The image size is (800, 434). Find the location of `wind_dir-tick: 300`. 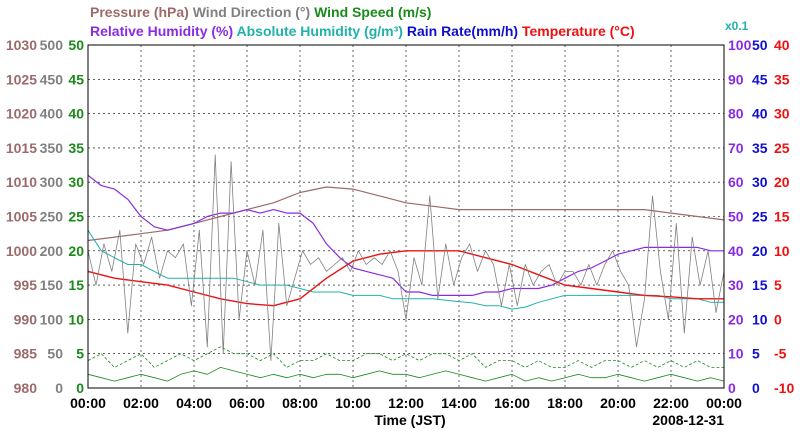

wind_dir-tick: 300 is located at coordinates (52, 182).